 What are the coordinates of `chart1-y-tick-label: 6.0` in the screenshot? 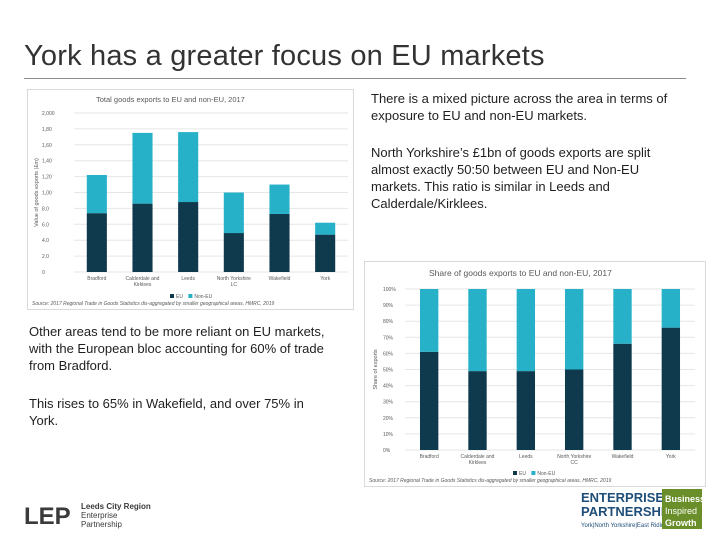 It's located at (45, 225).